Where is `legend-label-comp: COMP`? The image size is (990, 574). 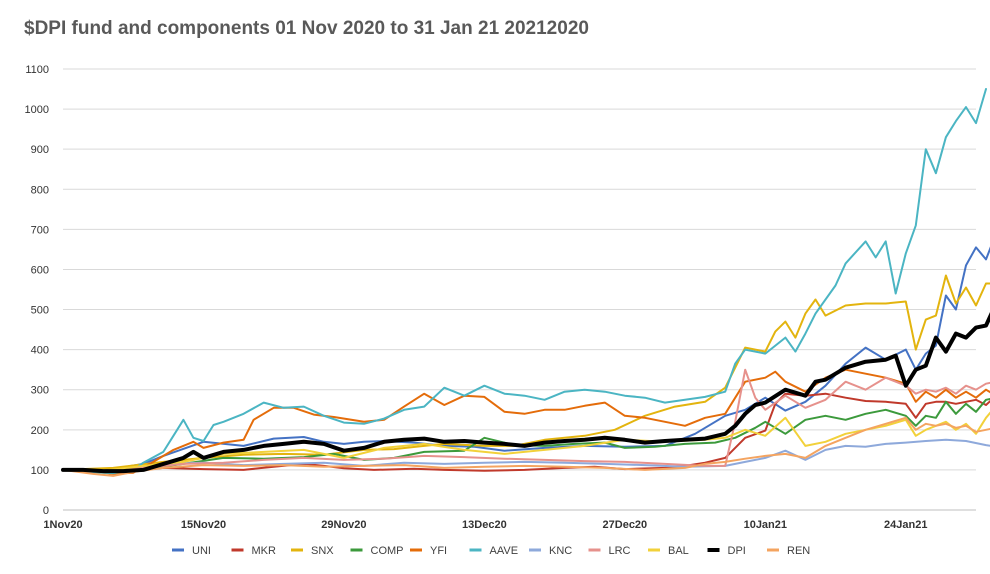 legend-label-comp: COMP is located at coordinates (387, 551).